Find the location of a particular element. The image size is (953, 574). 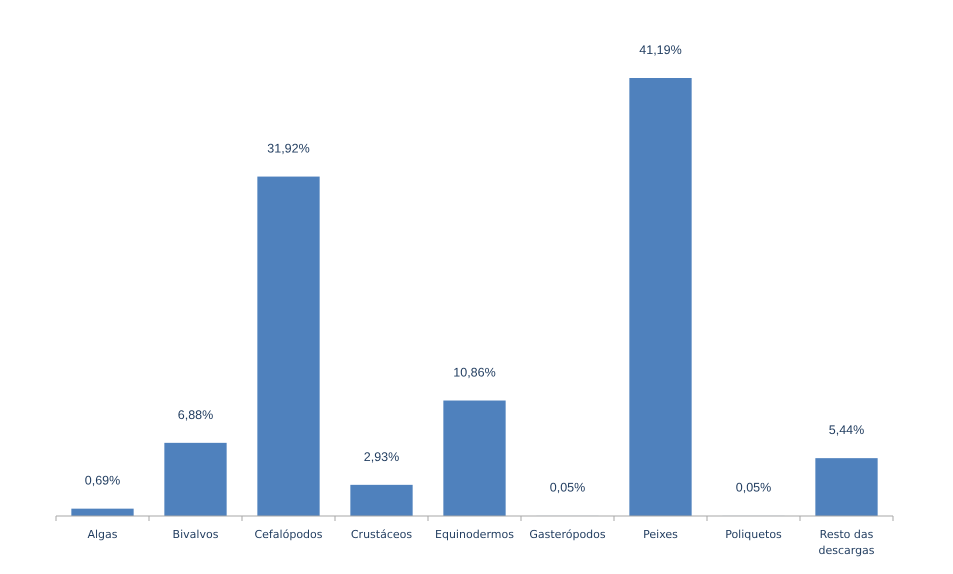

data-label: 31,92% is located at coordinates (288, 149).